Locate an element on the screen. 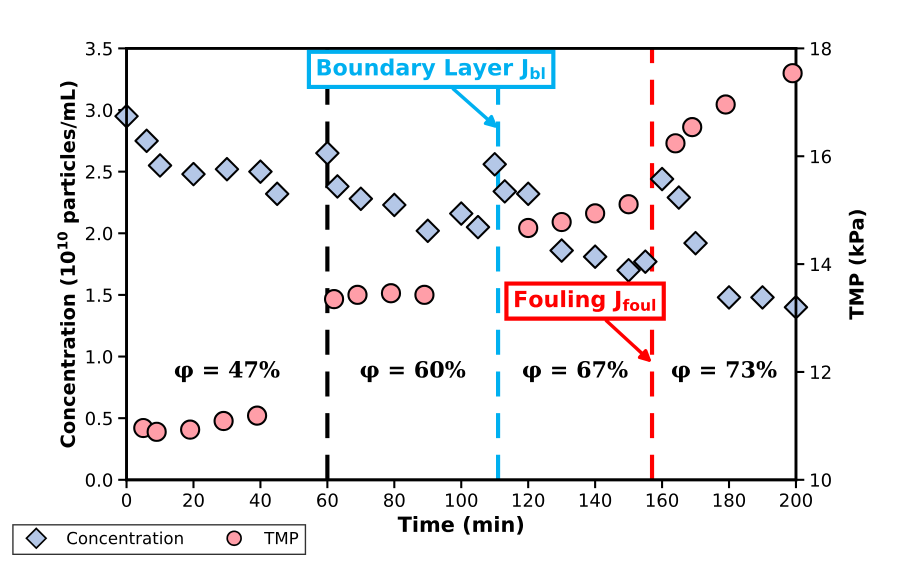  x-tick-label: 80 is located at coordinates (394, 500).